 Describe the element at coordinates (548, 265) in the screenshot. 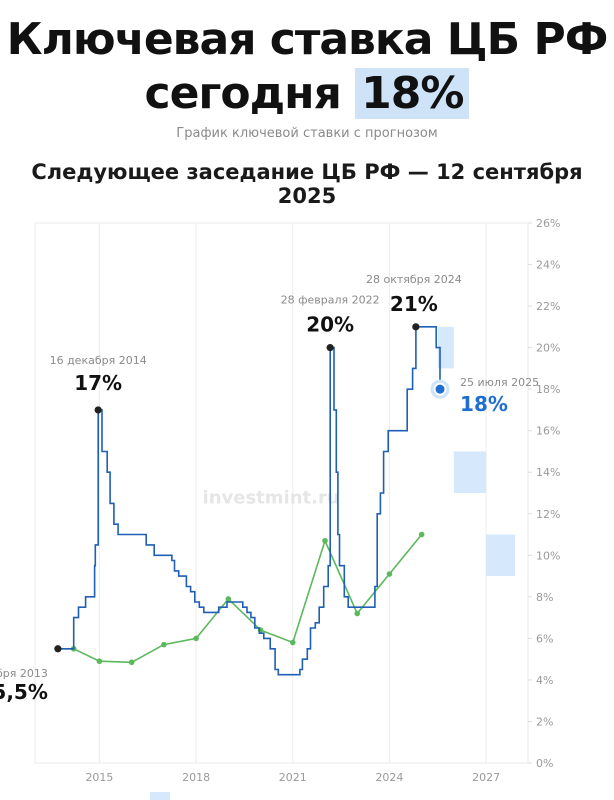

I see `y-tick-label: 24%` at that location.